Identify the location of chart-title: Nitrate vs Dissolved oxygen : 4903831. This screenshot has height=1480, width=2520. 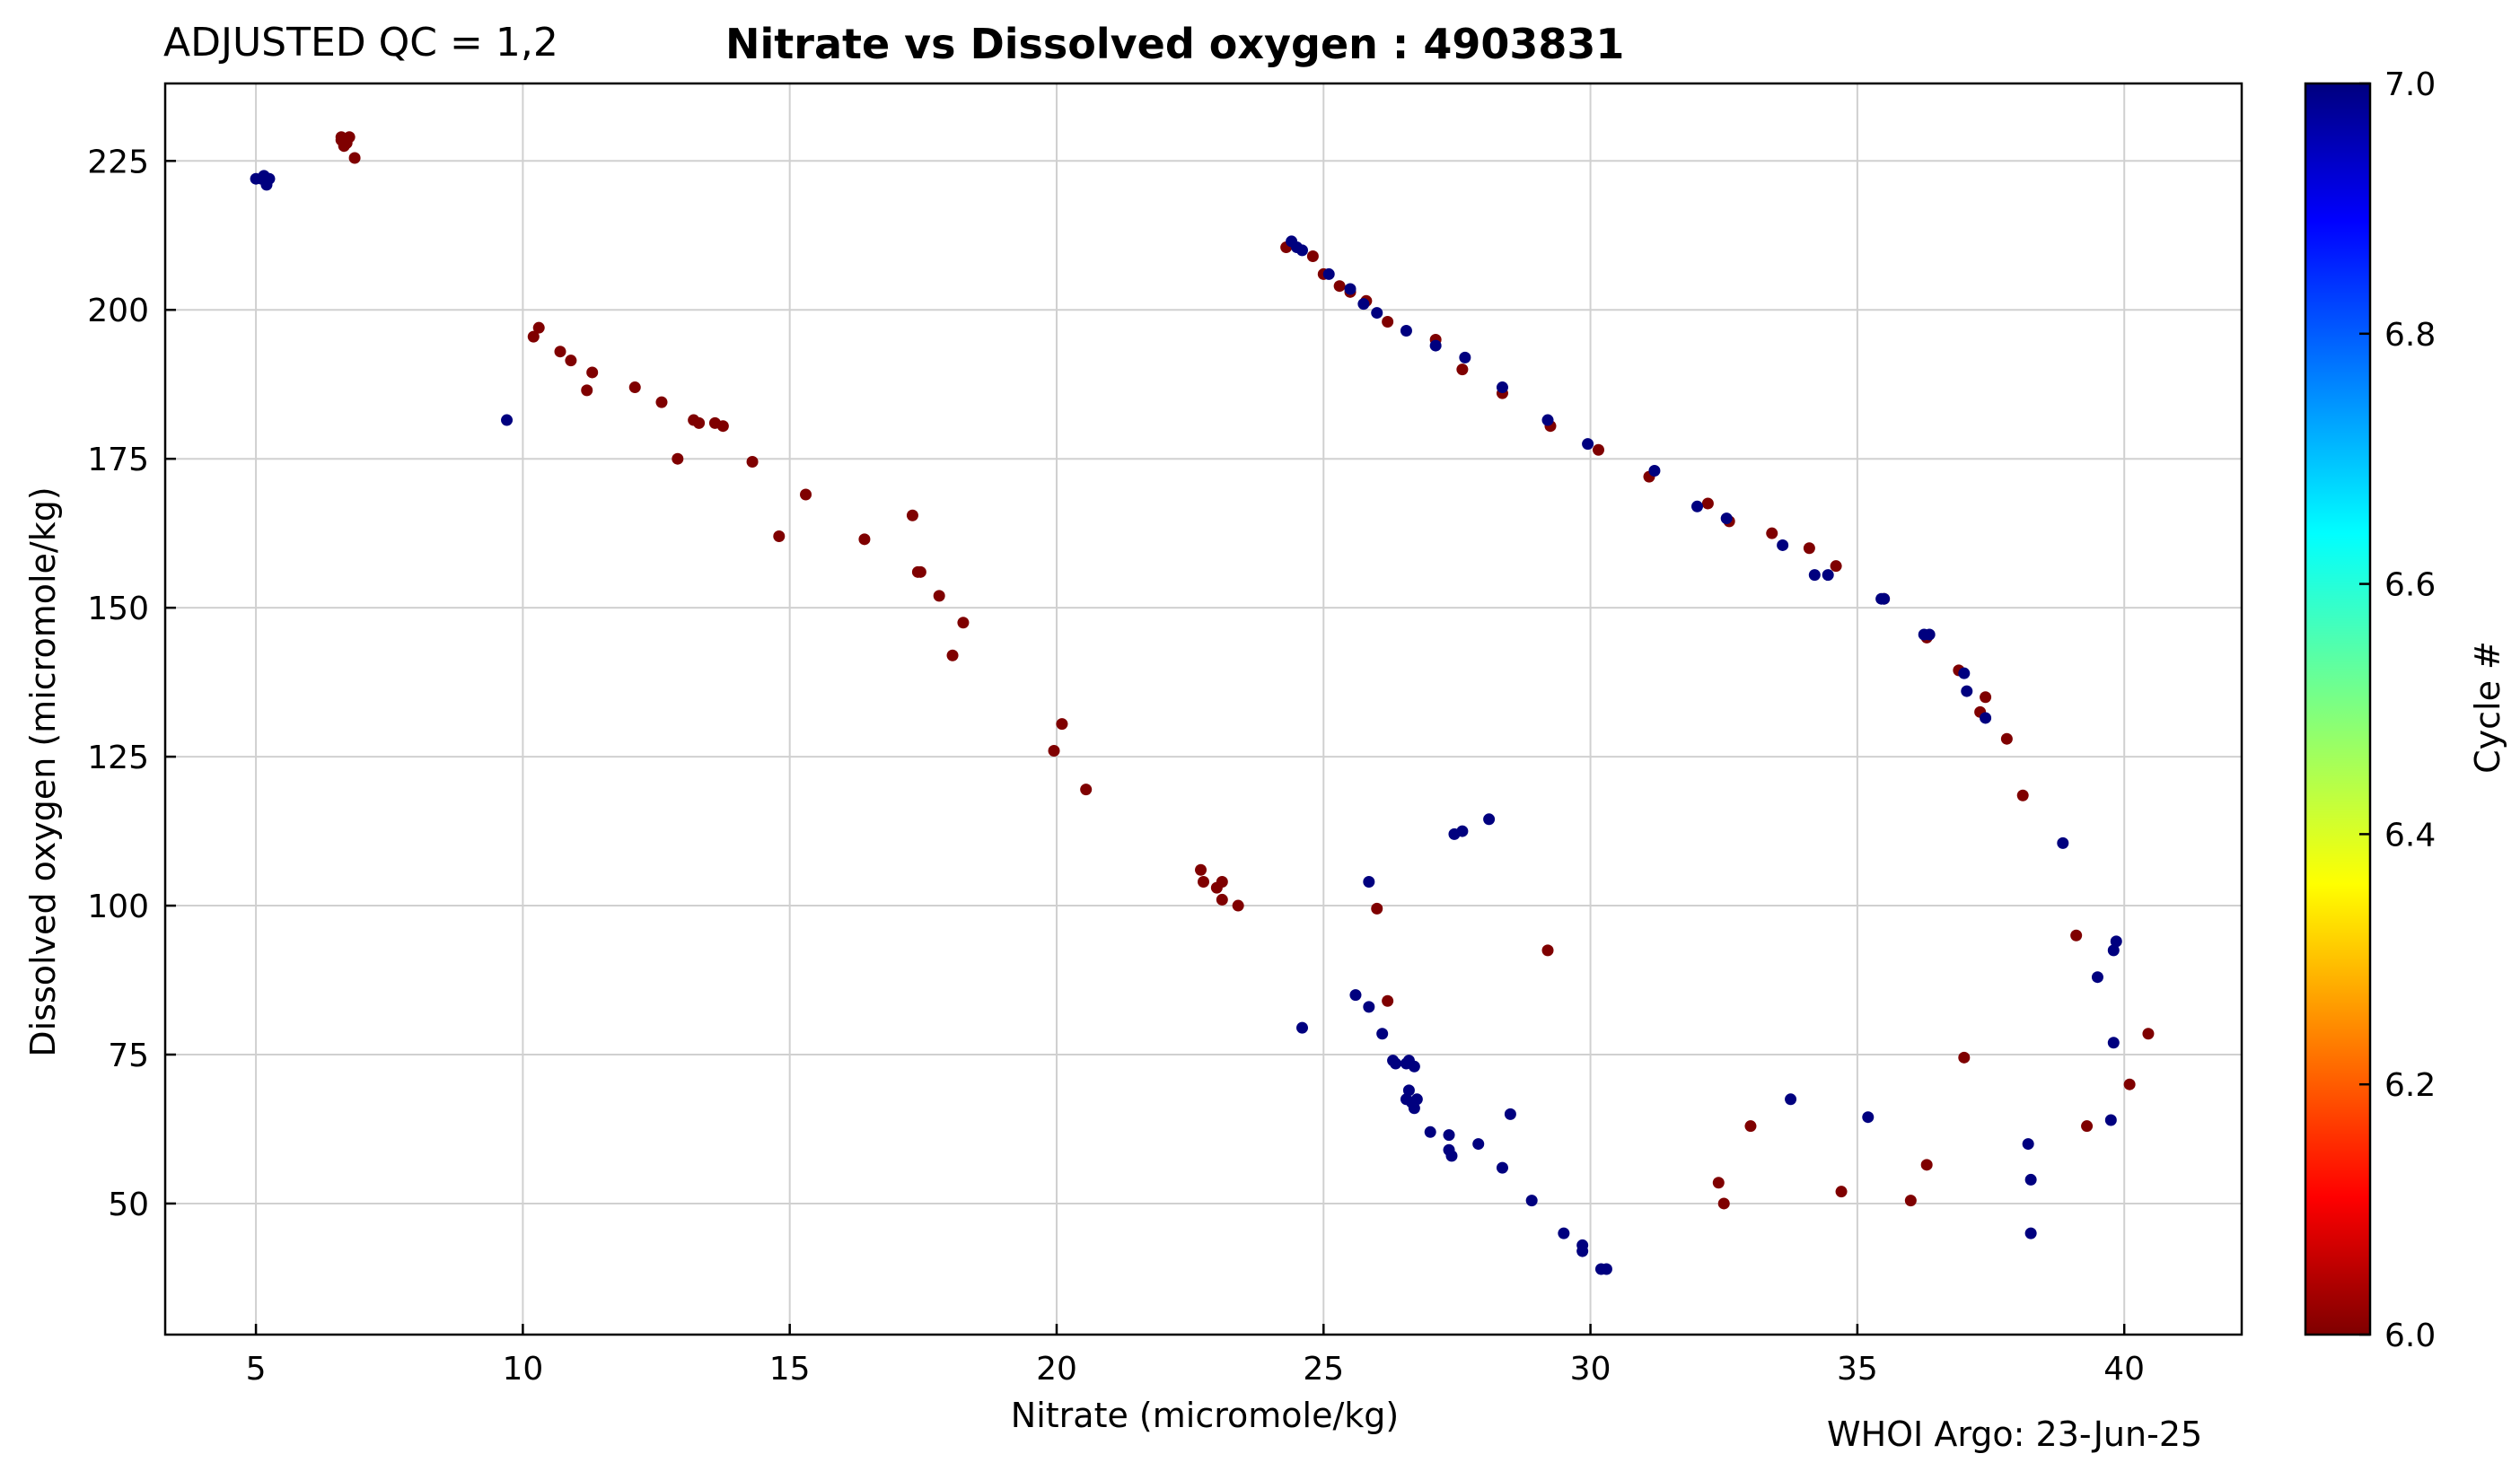
(1175, 44).